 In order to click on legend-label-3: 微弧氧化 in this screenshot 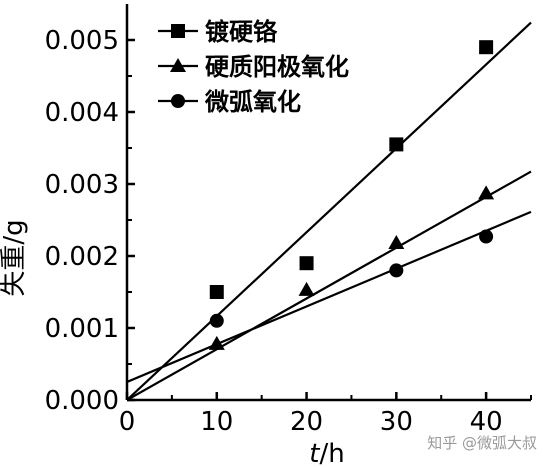, I will do `click(252, 102)`.